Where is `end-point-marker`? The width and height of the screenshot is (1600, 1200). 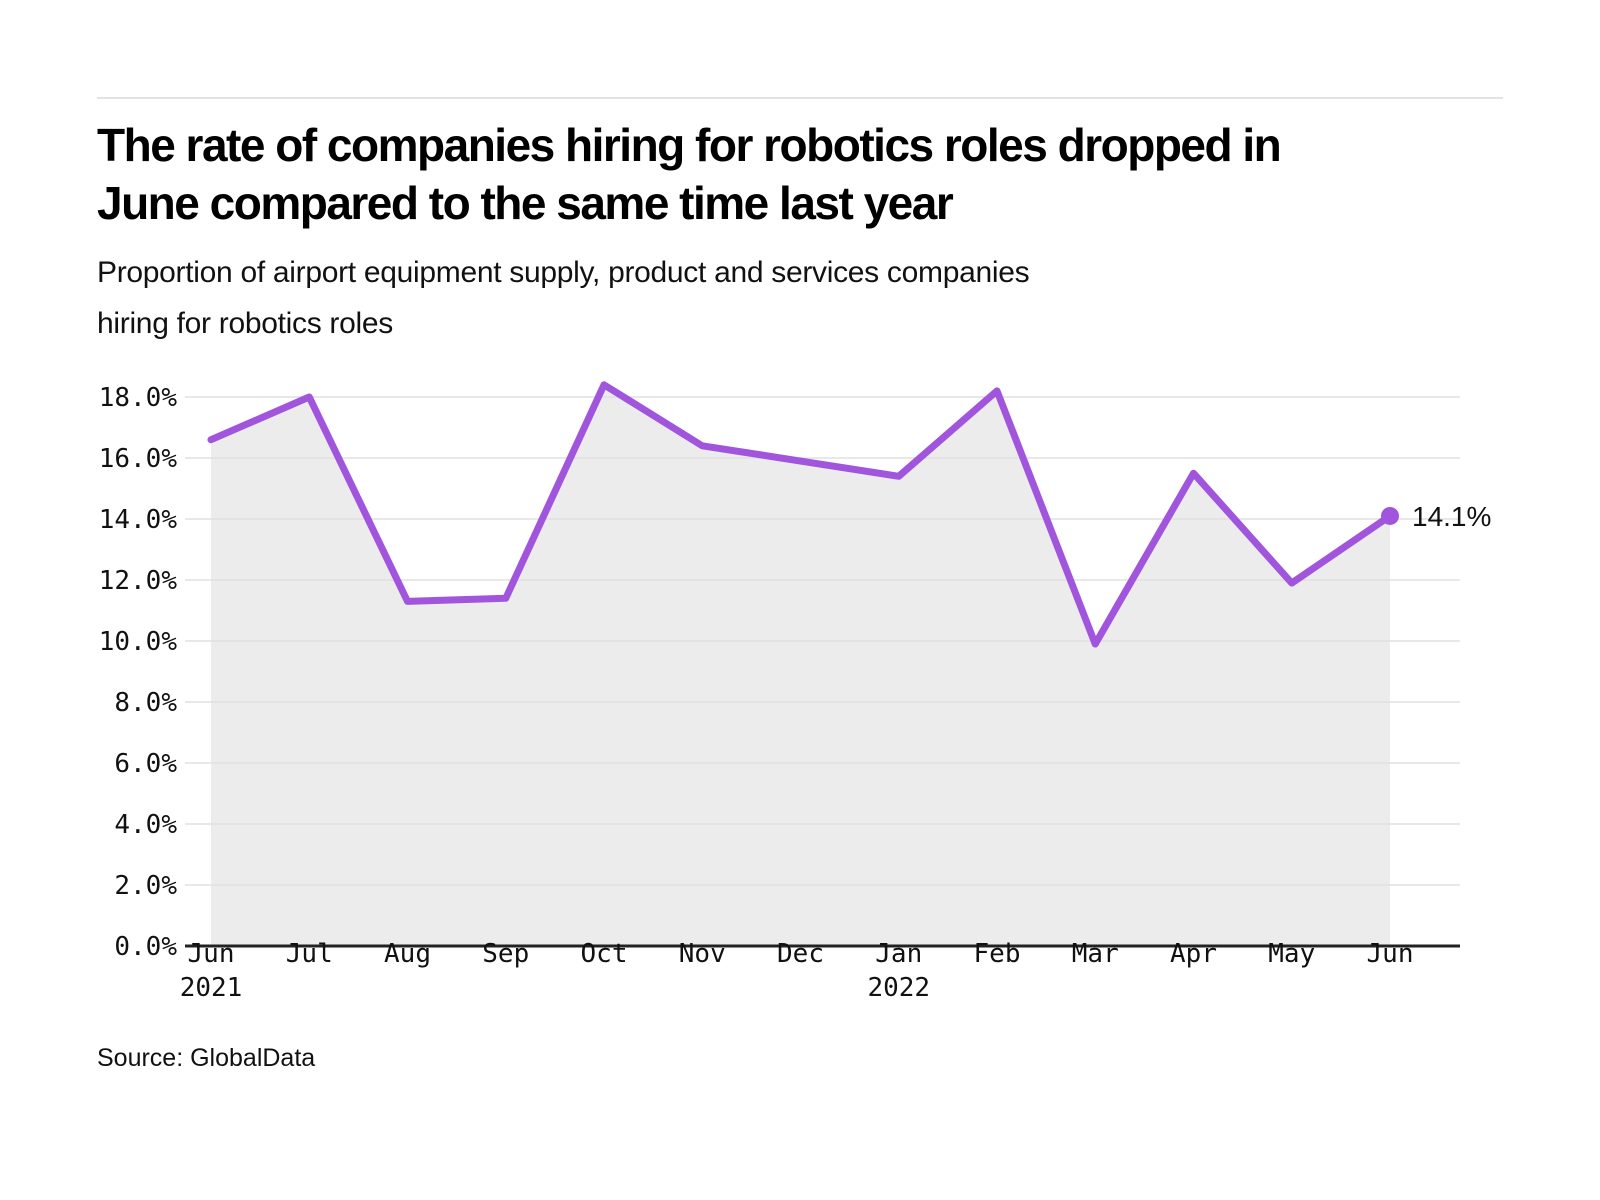 end-point-marker is located at coordinates (1390, 515).